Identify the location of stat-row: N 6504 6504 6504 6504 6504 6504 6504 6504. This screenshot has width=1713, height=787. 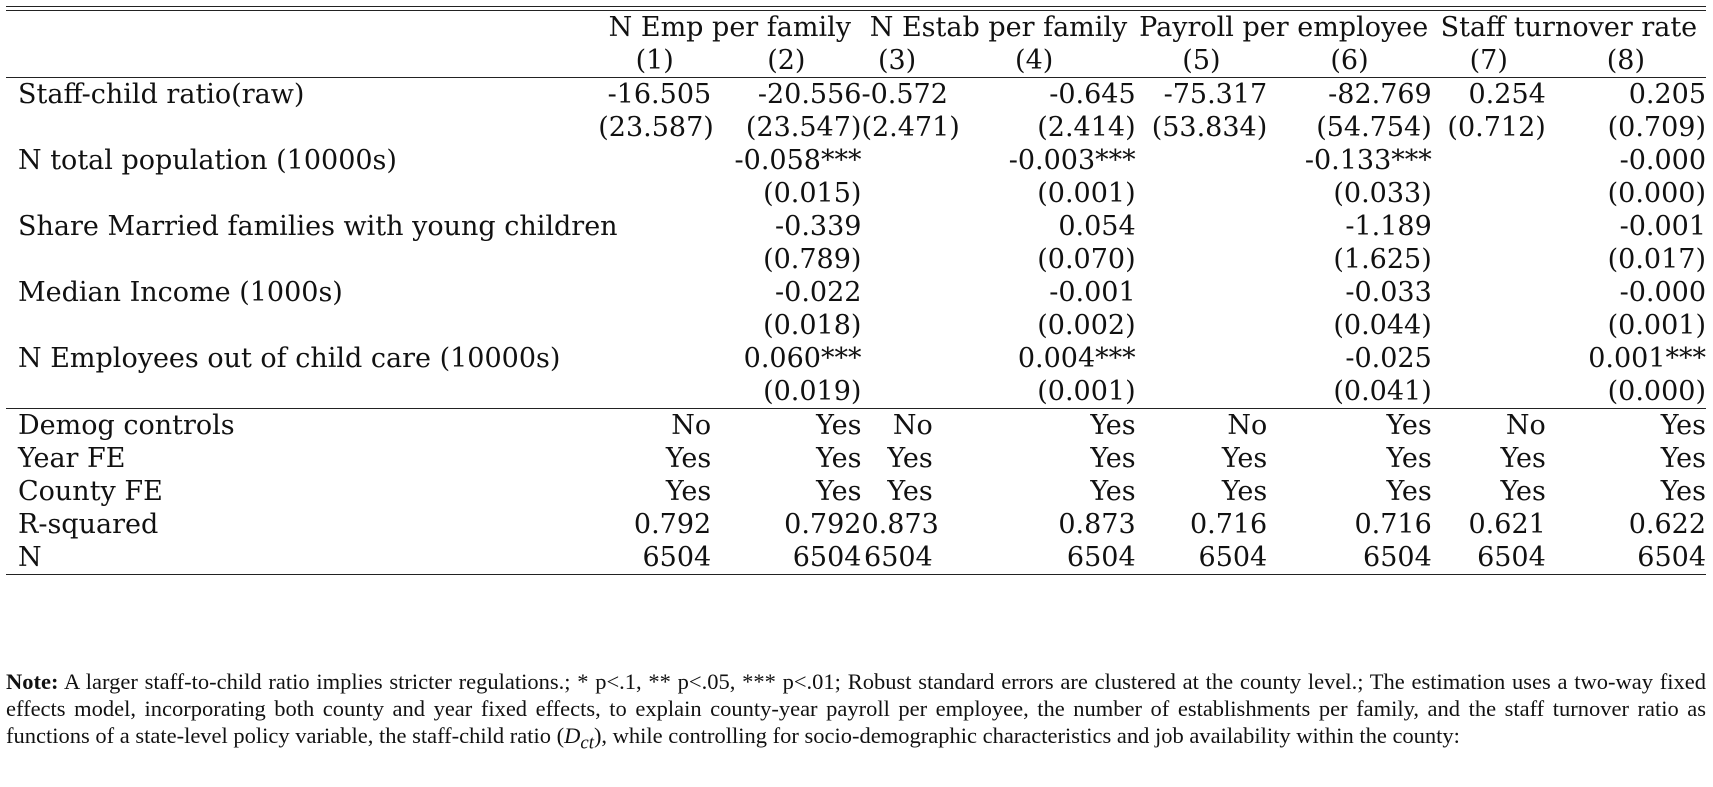
(856, 558).